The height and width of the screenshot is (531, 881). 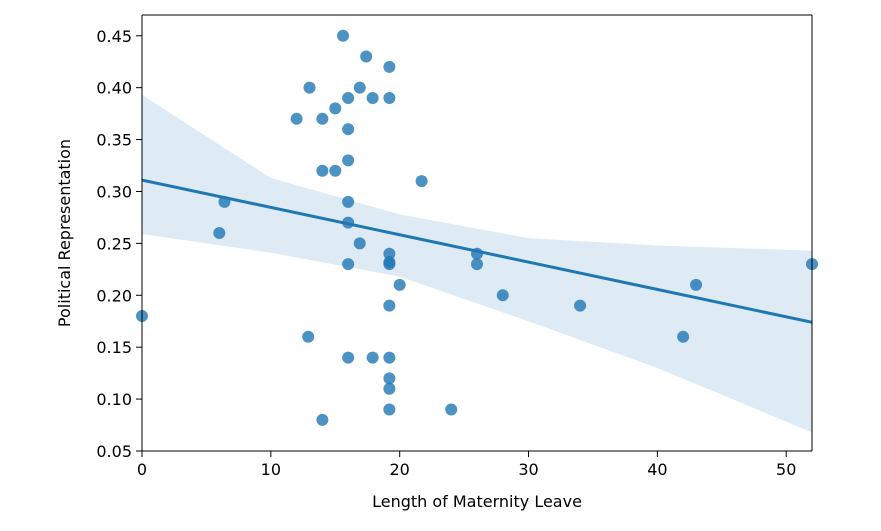 What do you see at coordinates (114, 243) in the screenshot?
I see `y-tick-label: 0.25` at bounding box center [114, 243].